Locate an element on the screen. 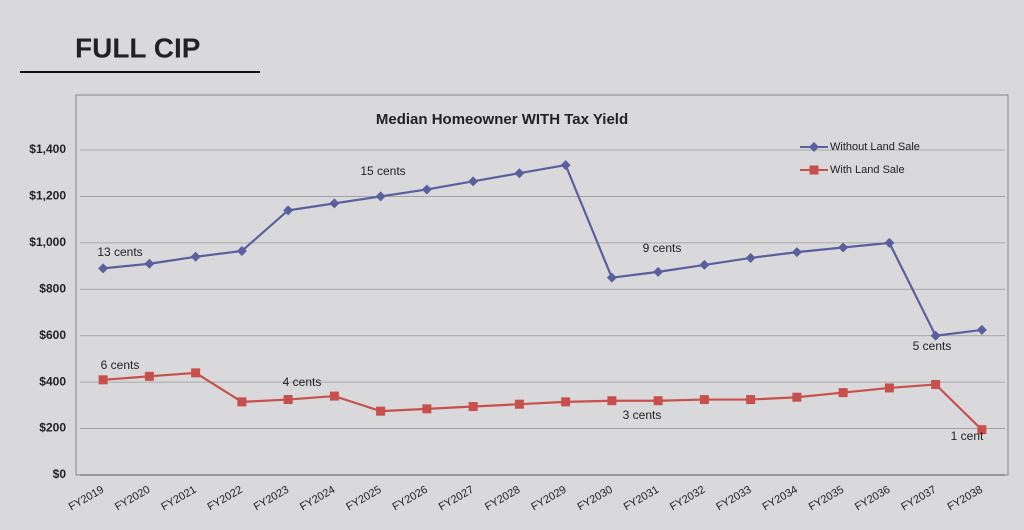  annotation: 1 cent is located at coordinates (967, 436).